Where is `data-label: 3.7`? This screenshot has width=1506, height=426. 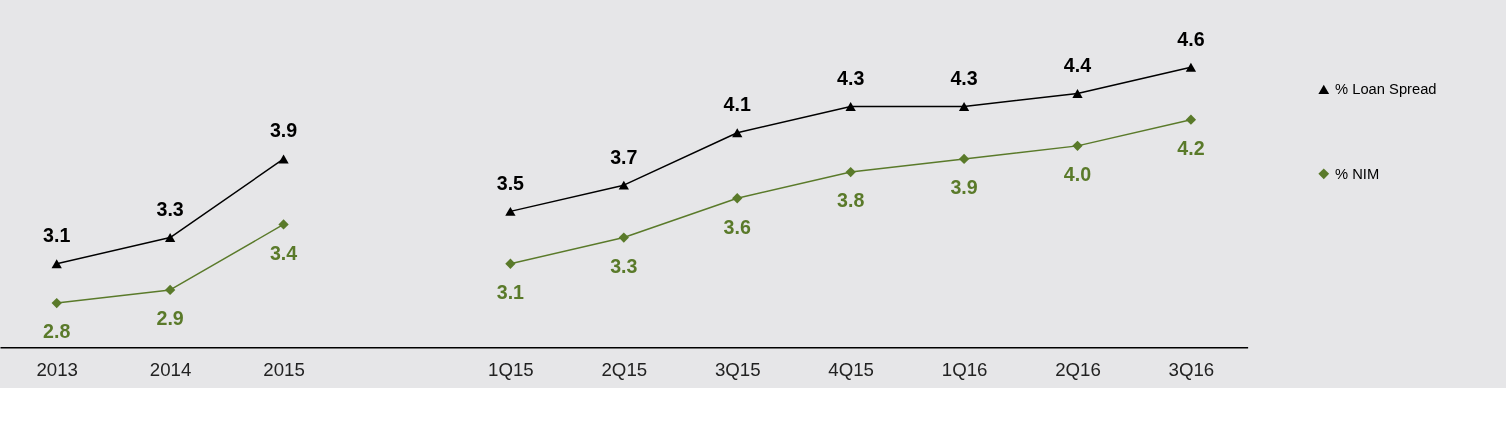 data-label: 3.7 is located at coordinates (624, 156).